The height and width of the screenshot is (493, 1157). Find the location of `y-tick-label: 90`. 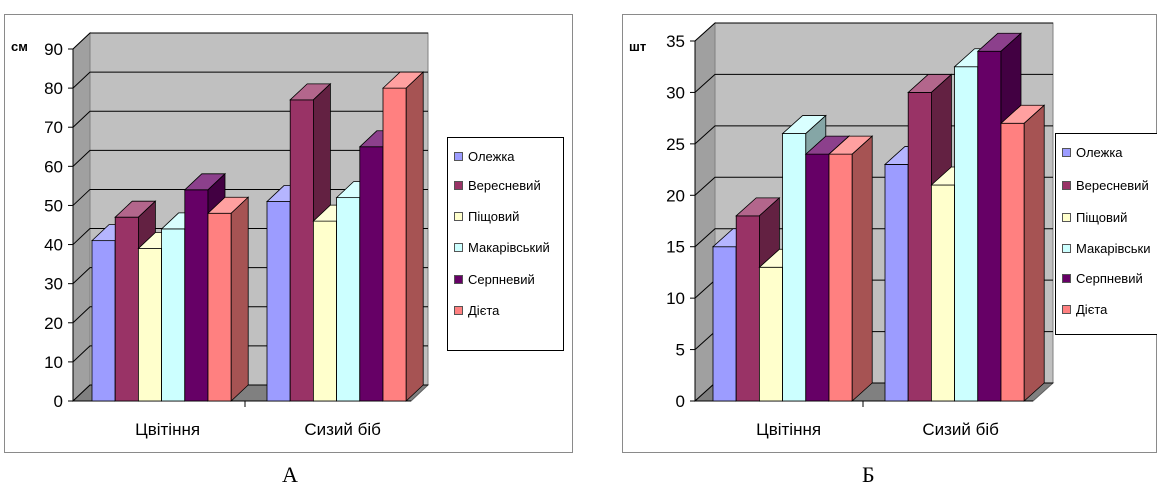

y-tick-label: 90 is located at coordinates (53, 49).